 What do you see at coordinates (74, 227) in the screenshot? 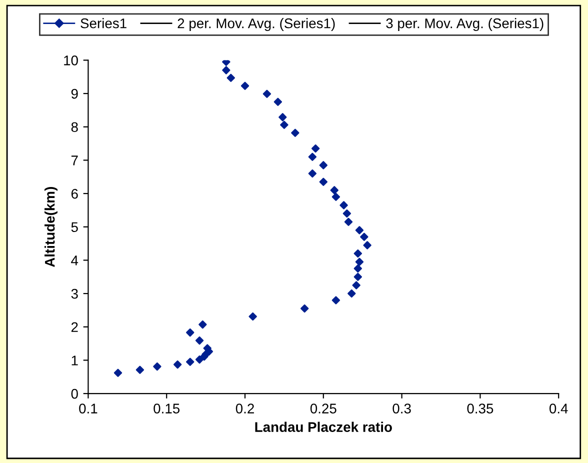
I see `y-tick-label: 5` at bounding box center [74, 227].